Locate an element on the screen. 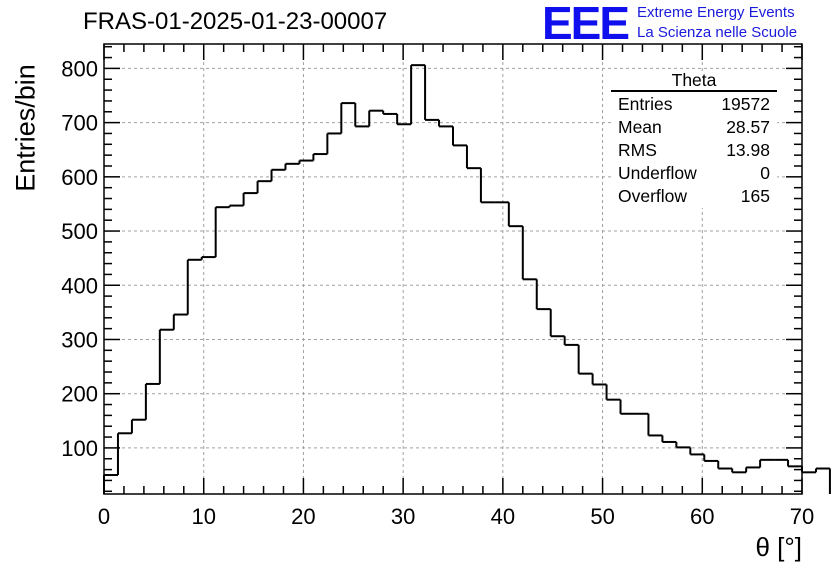 This screenshot has height=572, width=836. x-tick-label: 60 is located at coordinates (702, 516).